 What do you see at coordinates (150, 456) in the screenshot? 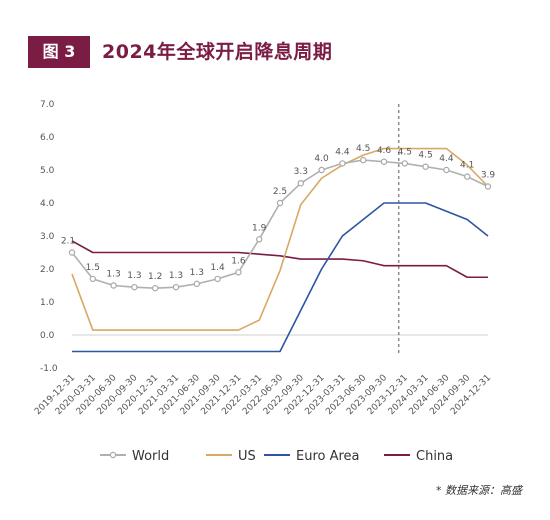
I see `legend-label-world: World` at bounding box center [150, 456].